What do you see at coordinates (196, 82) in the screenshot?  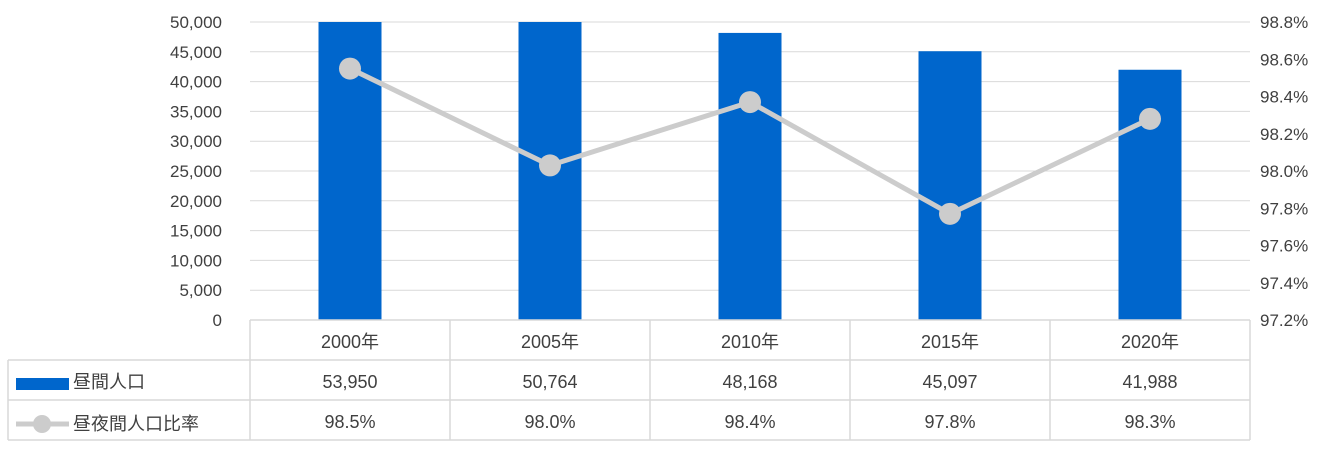 I see `left-tick-label: 40,000` at bounding box center [196, 82].